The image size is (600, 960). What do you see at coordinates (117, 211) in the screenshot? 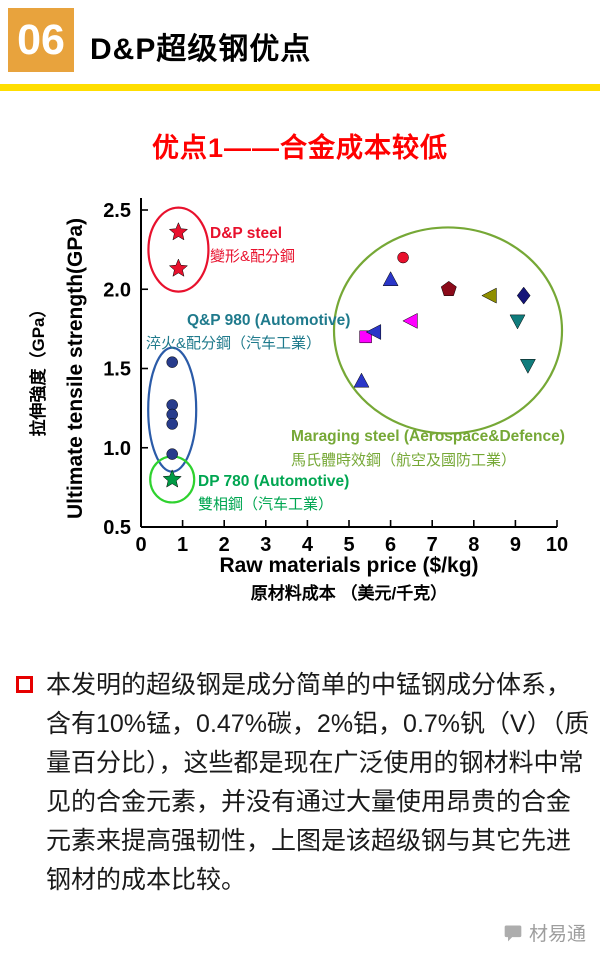
I see `y-tick-label: 2.5` at bounding box center [117, 211].